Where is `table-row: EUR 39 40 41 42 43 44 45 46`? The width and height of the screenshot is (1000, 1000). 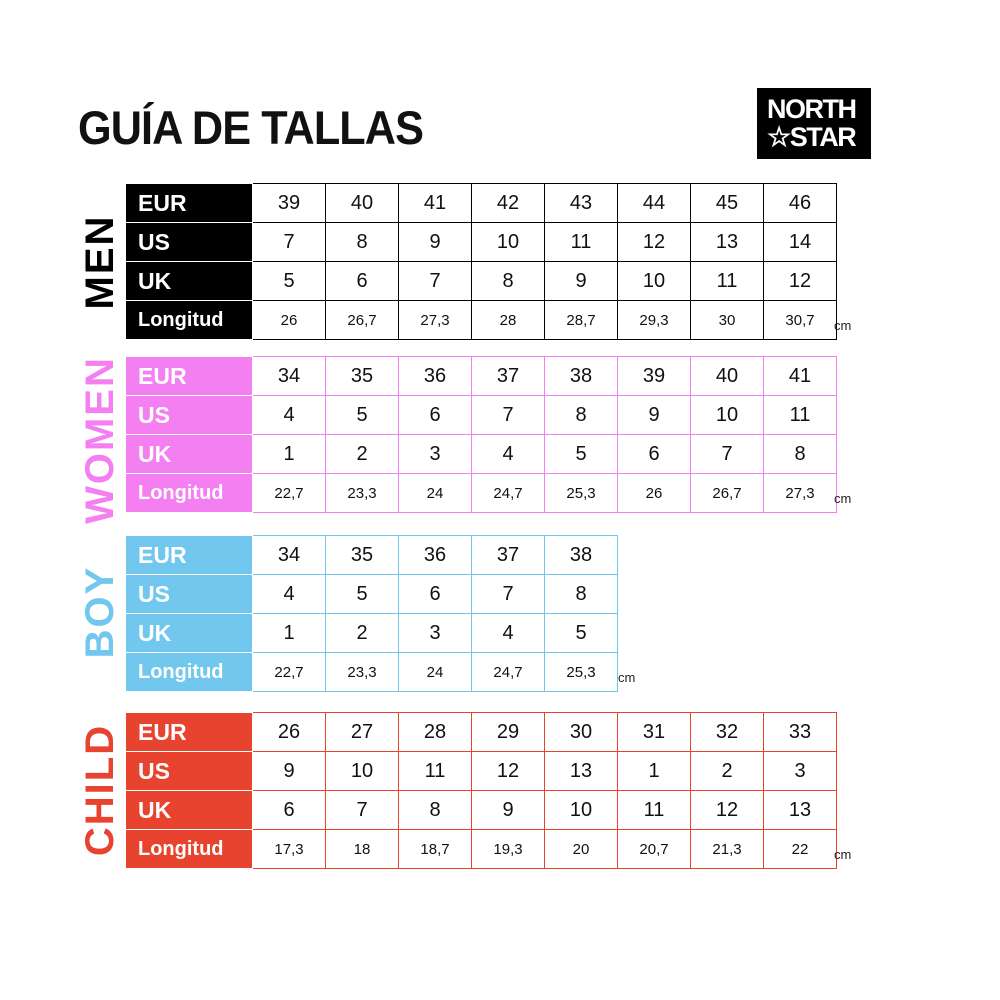
table-row: EUR 39 40 41 42 43 44 45 46 is located at coordinates (481, 203).